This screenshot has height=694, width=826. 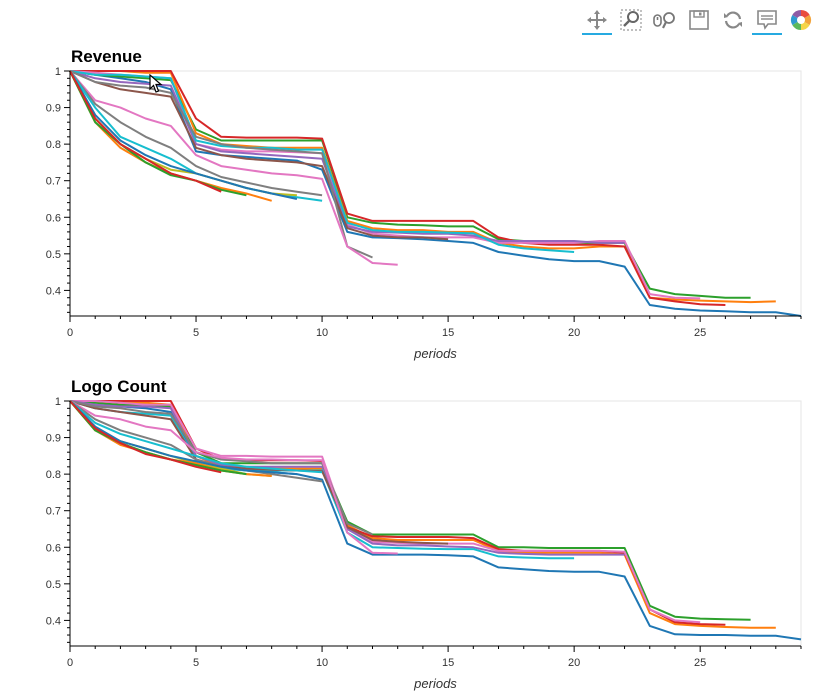 I want to click on save-icon, so click(x=699, y=20).